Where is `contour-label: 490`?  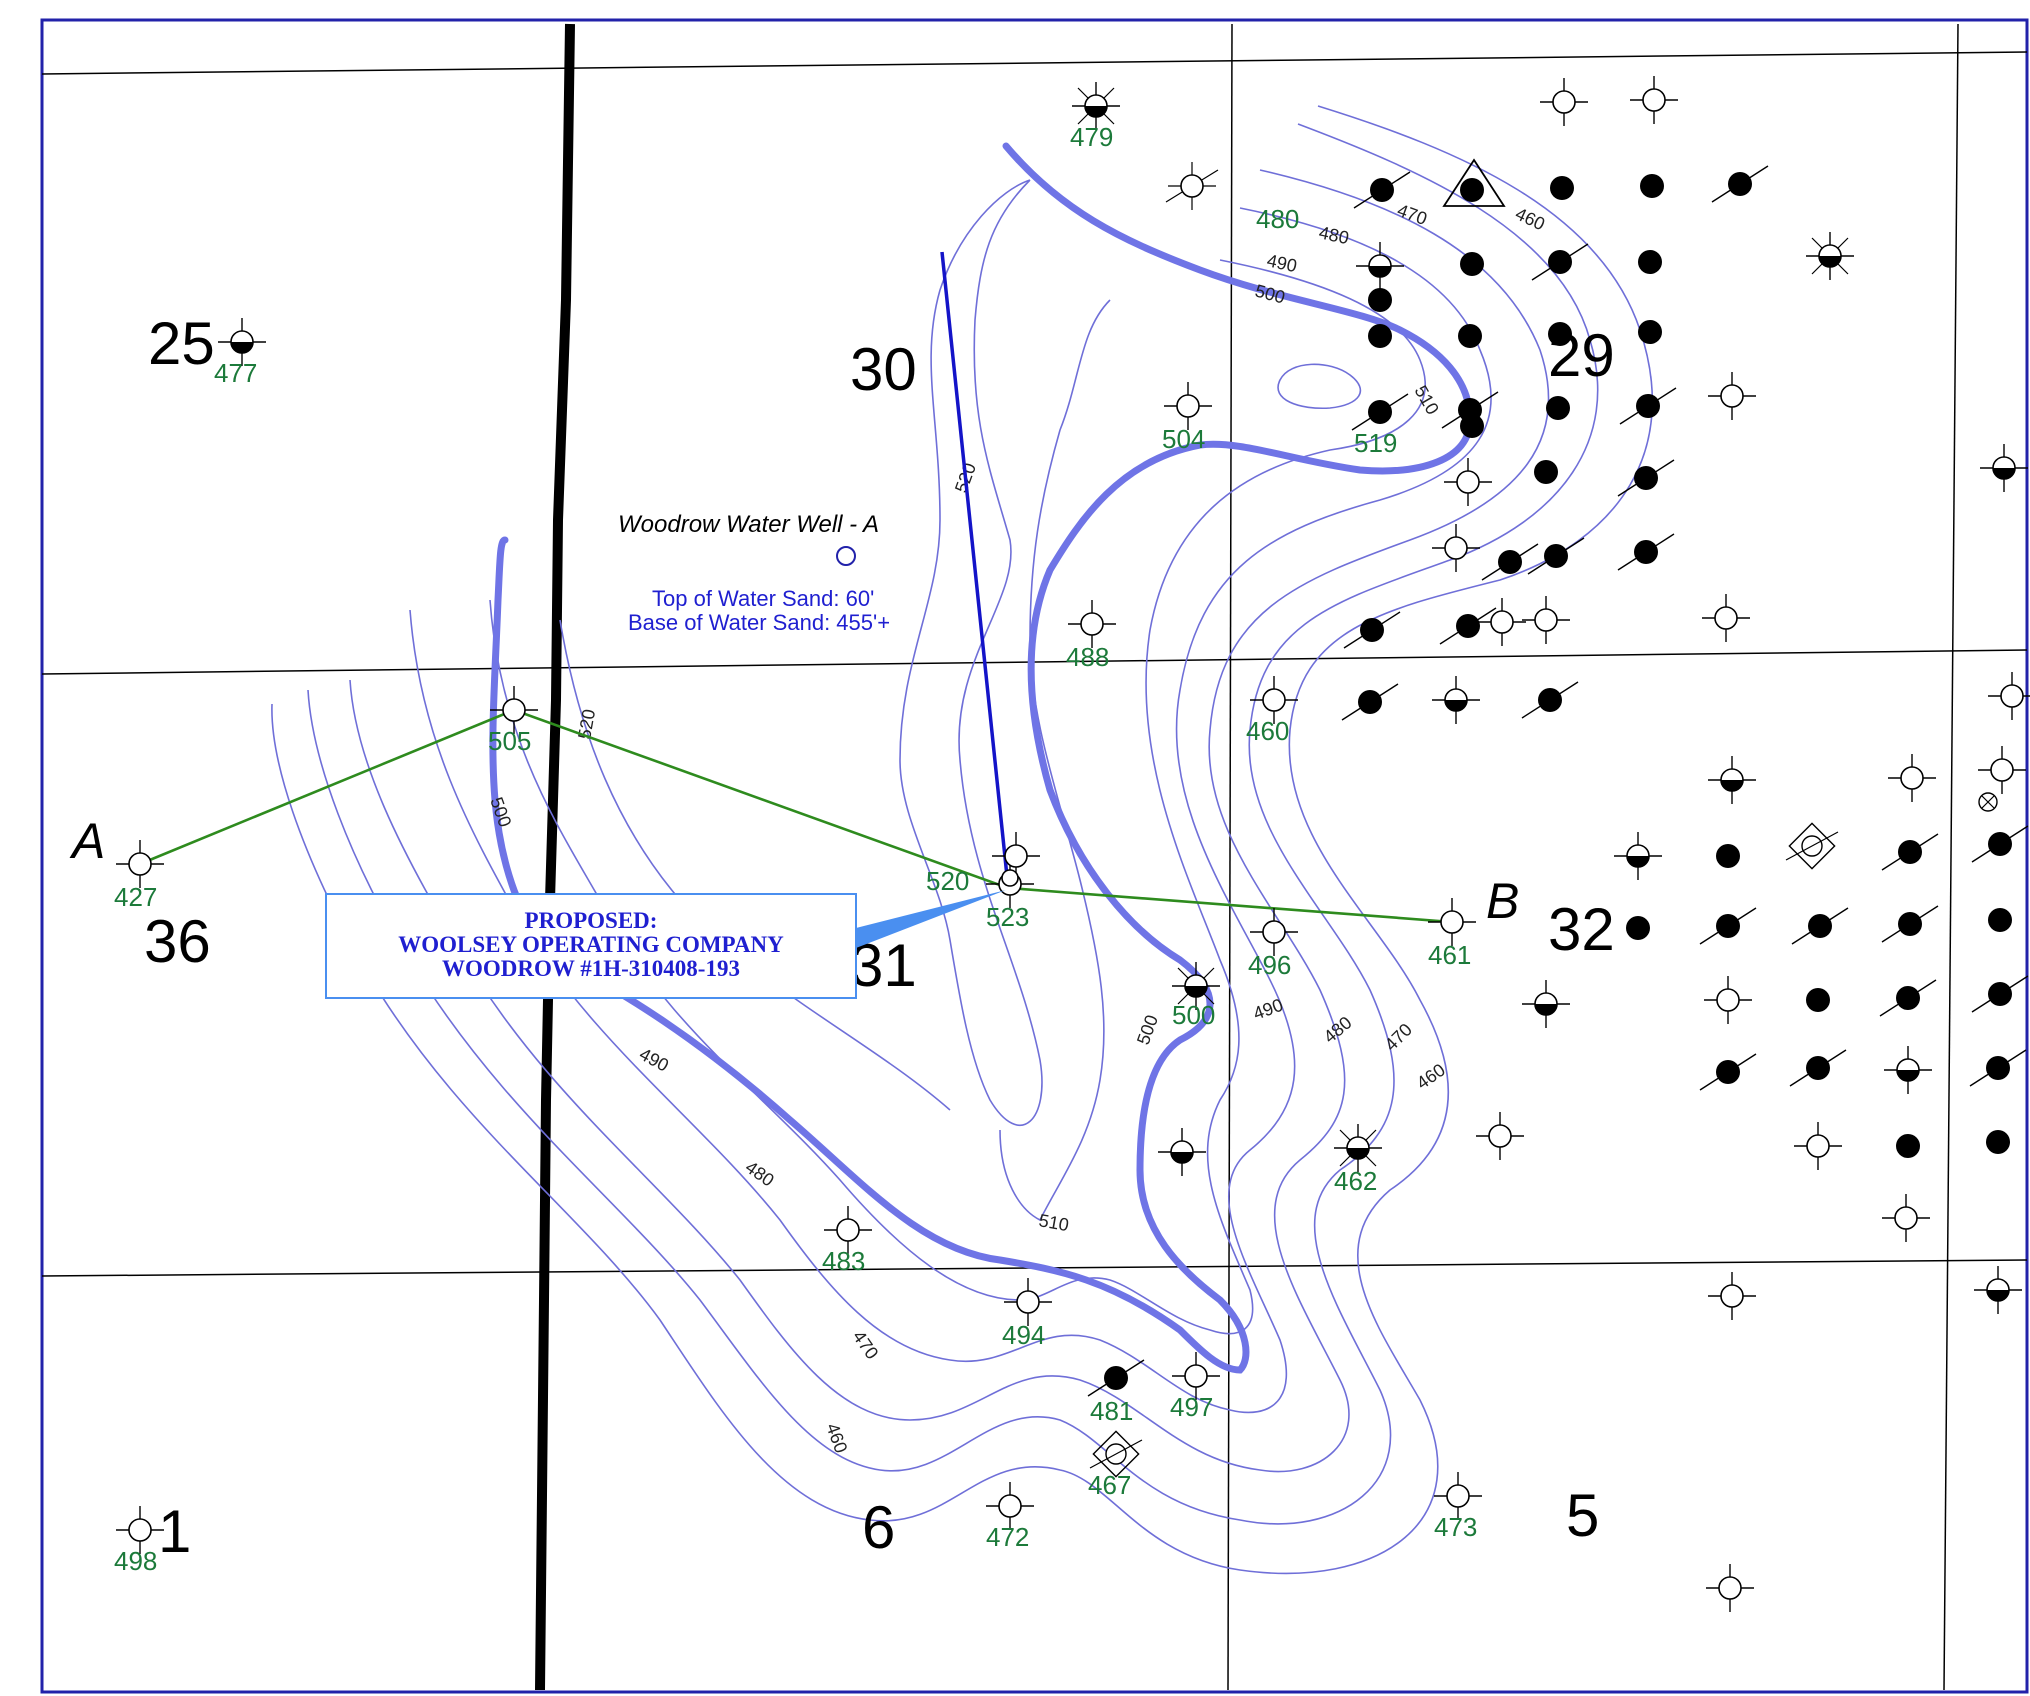 contour-label: 490 is located at coordinates (654, 1060).